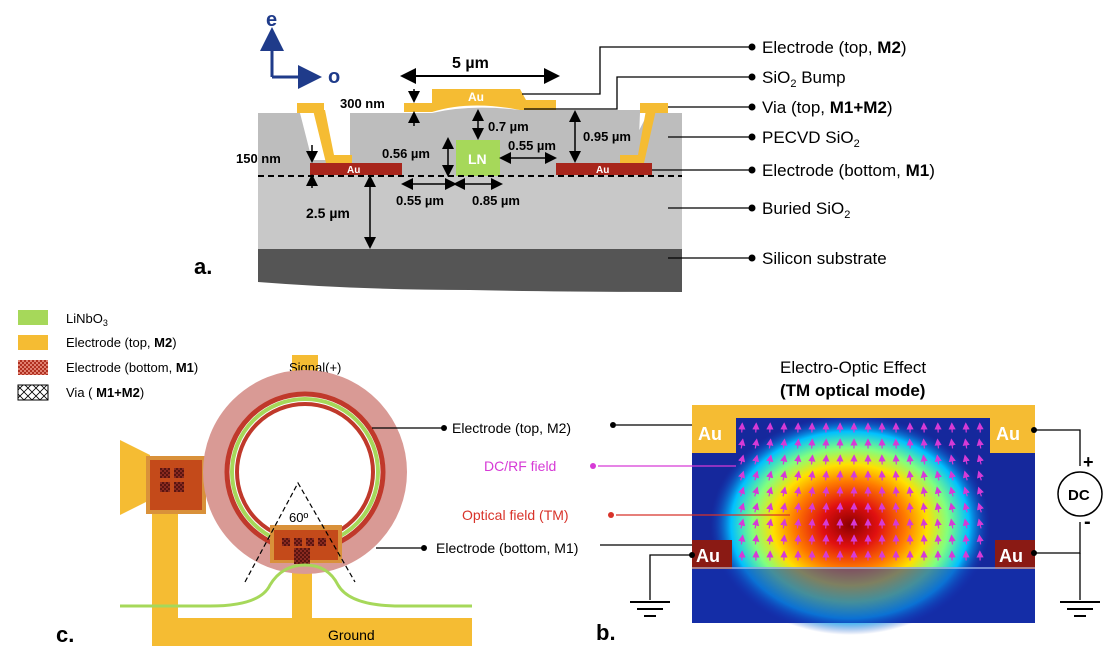 This screenshot has height=653, width=1118. I want to click on panel-b-label: b., so click(606, 632).